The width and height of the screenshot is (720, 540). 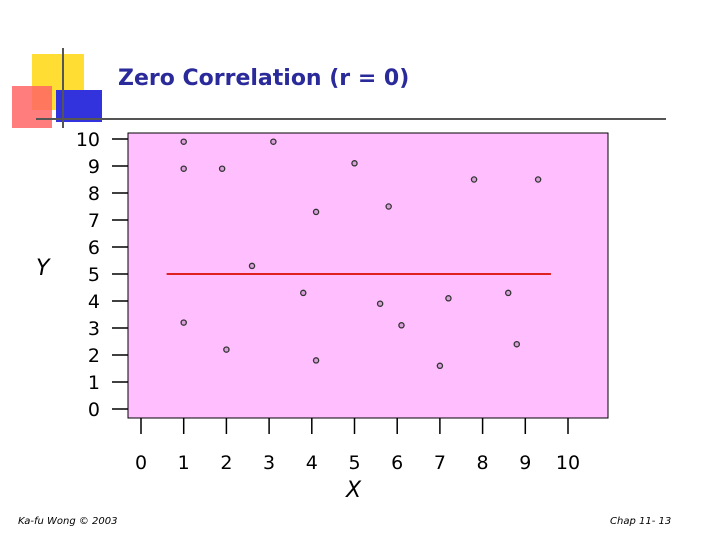 What do you see at coordinates (94, 167) in the screenshot?
I see `y-tick-label: 9` at bounding box center [94, 167].